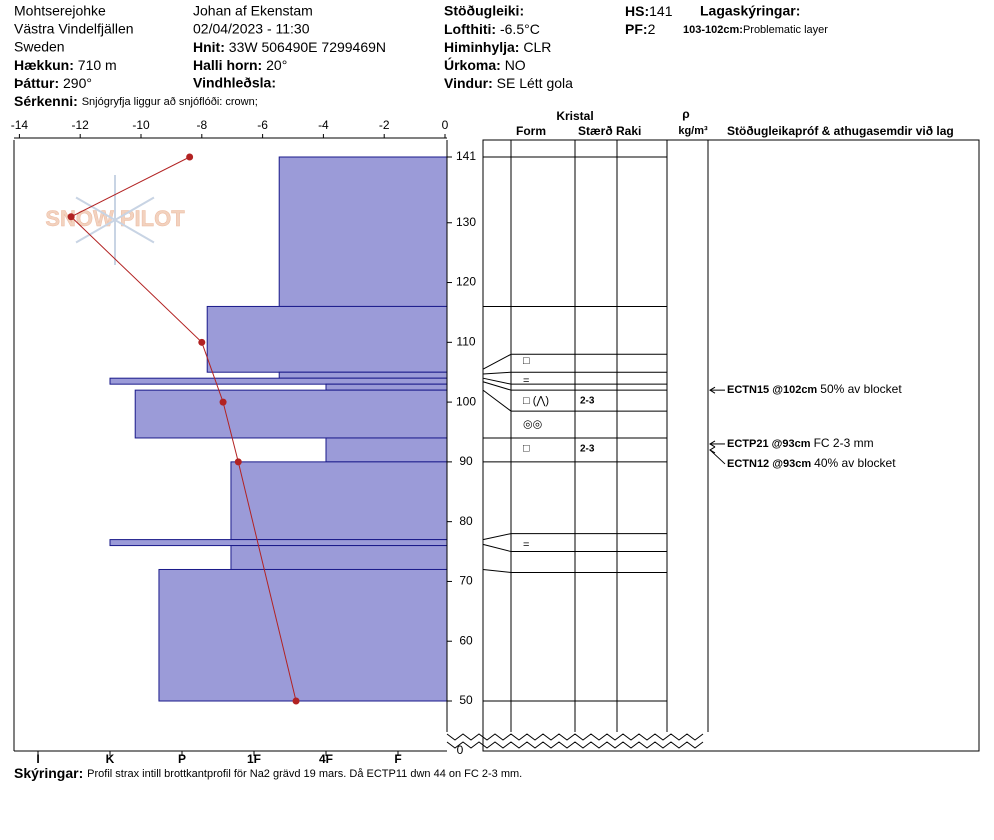 The height and width of the screenshot is (840, 994). I want to click on watermark-flake, so click(115, 220).